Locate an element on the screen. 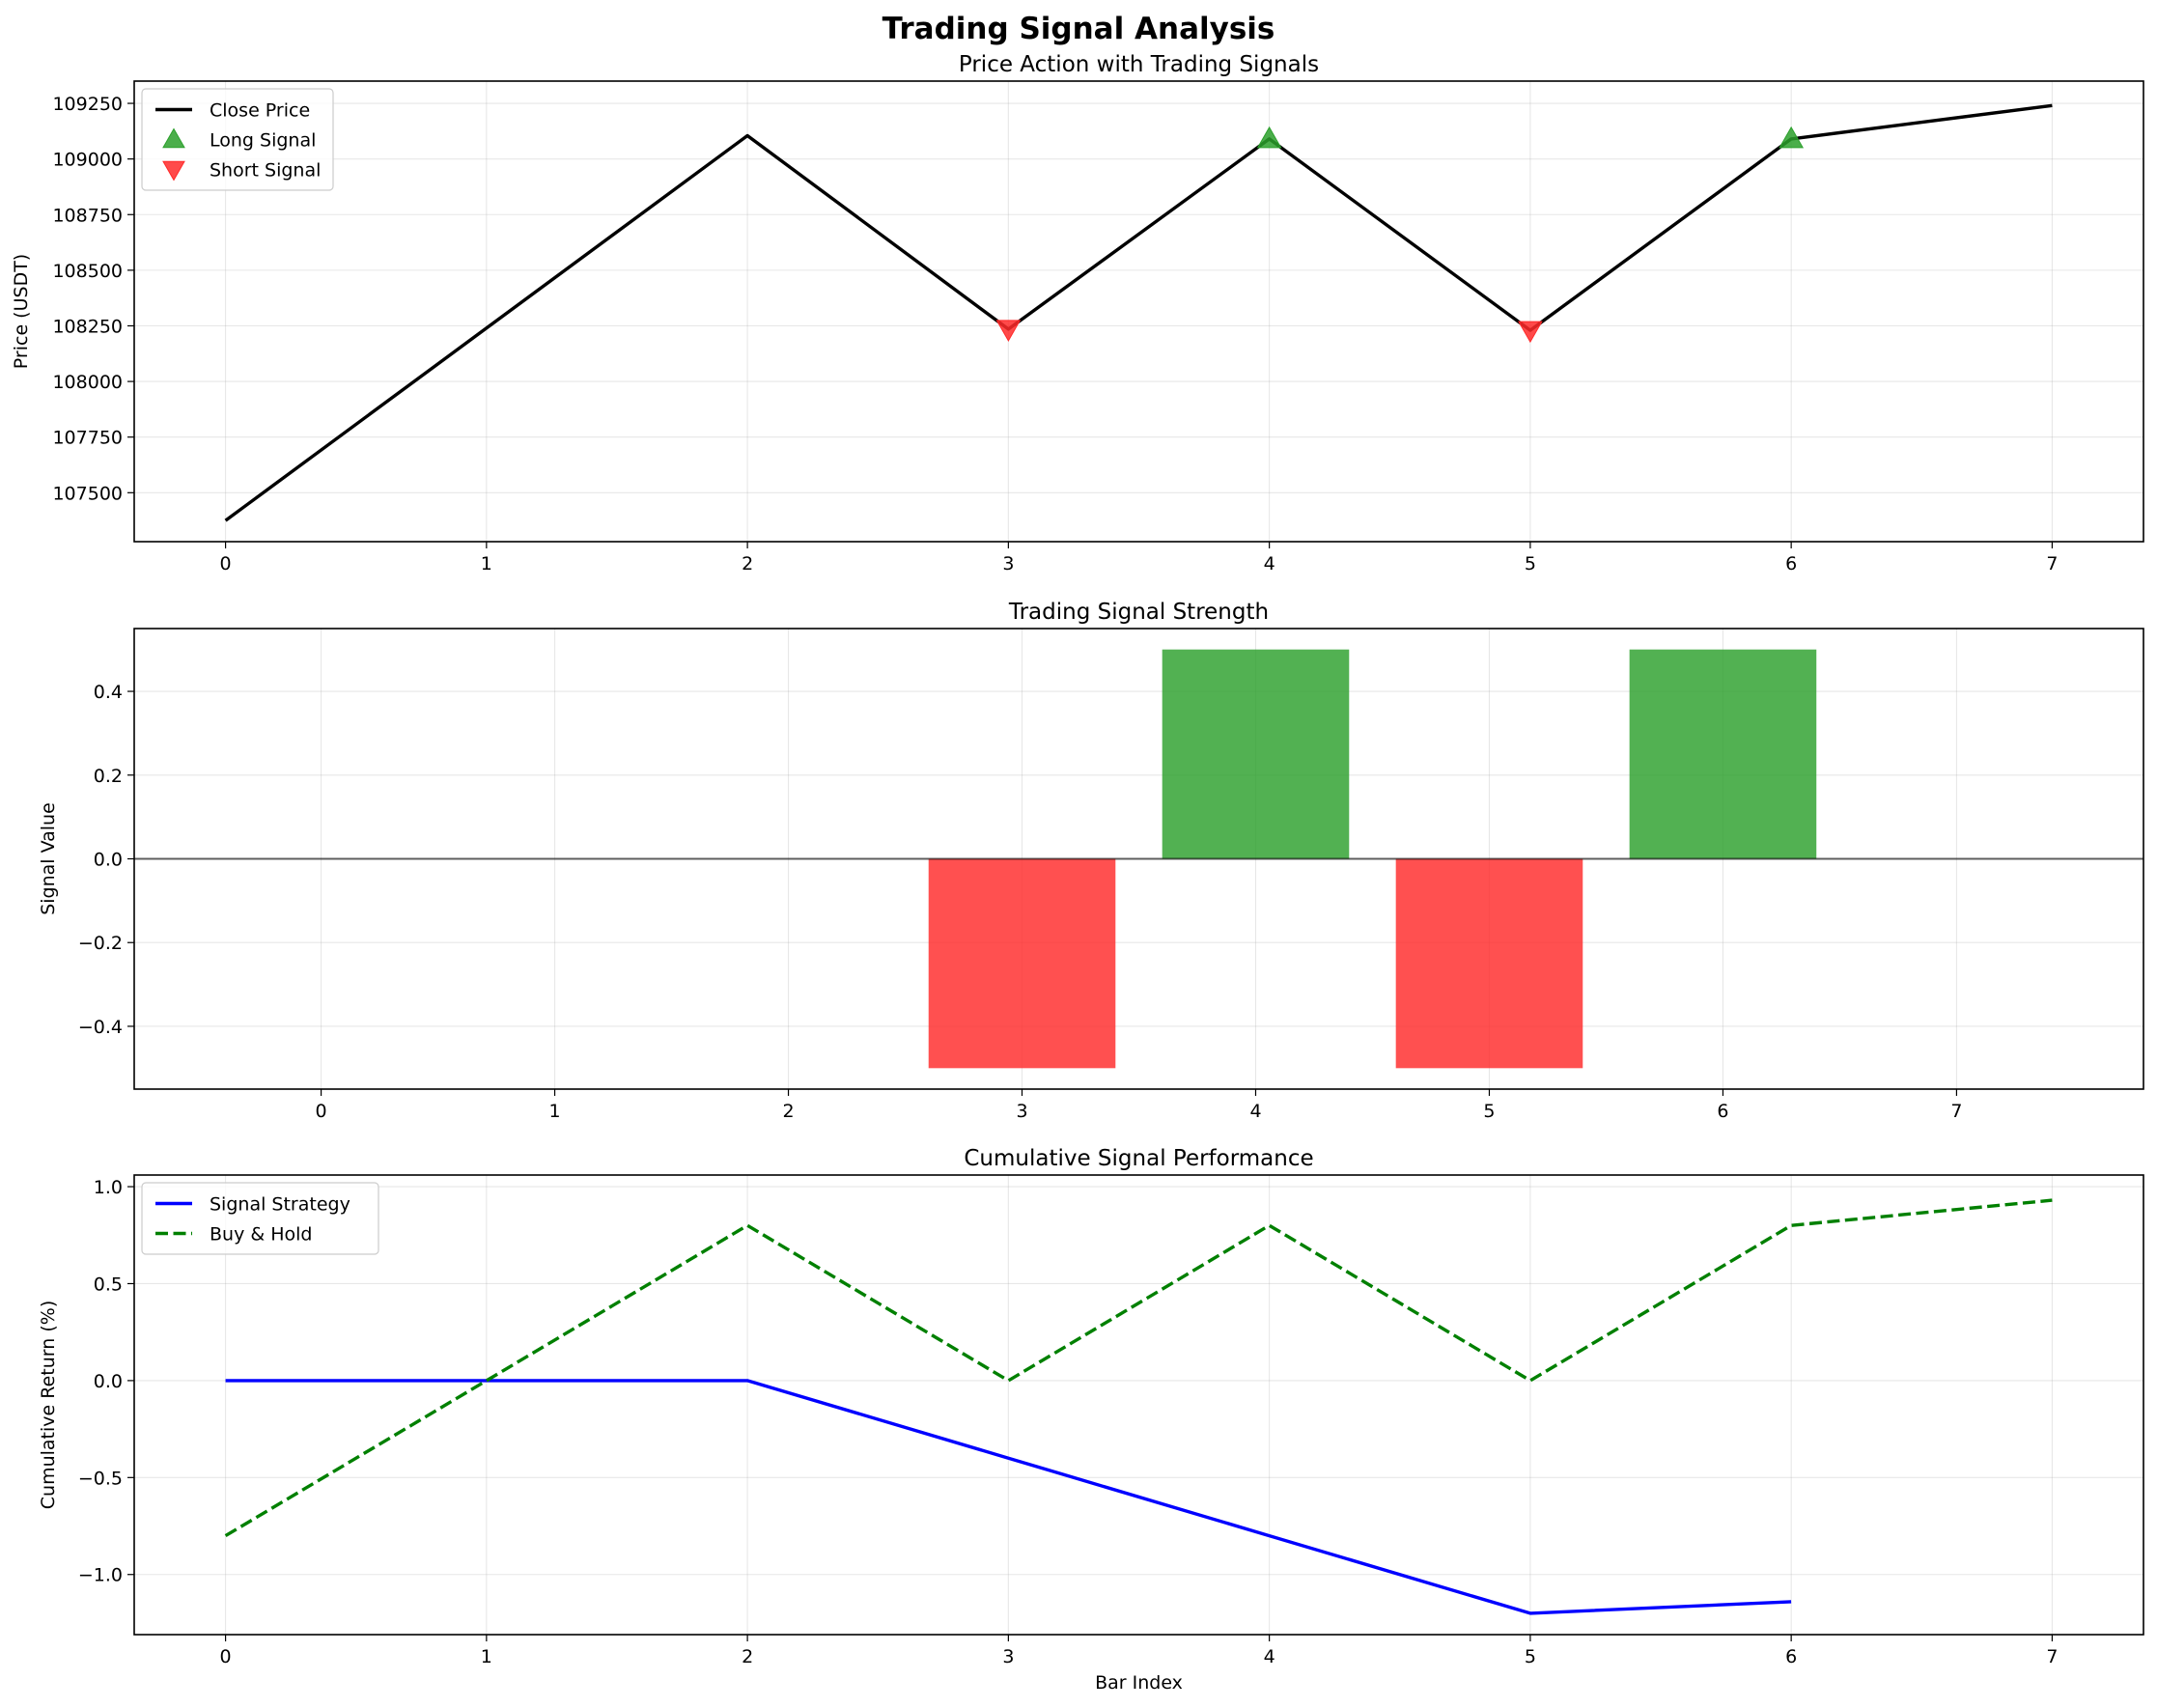  figure-title: Trading Signal Analysis is located at coordinates (1078, 29).